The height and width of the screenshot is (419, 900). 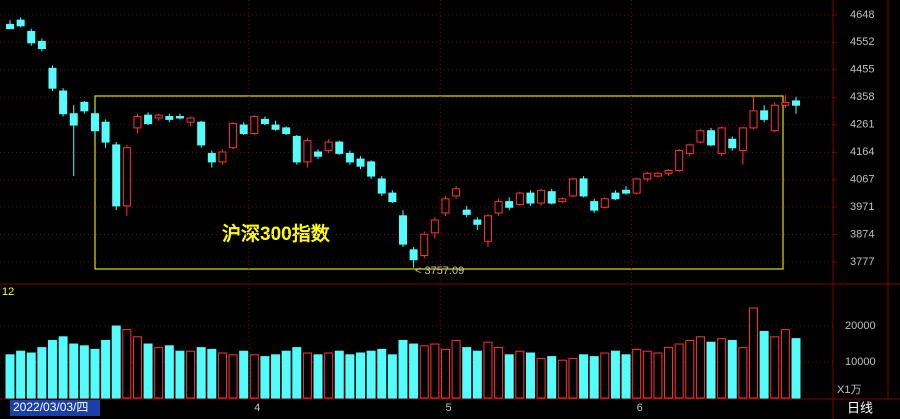 What do you see at coordinates (55, 408) in the screenshot?
I see `cursor-box` at bounding box center [55, 408].